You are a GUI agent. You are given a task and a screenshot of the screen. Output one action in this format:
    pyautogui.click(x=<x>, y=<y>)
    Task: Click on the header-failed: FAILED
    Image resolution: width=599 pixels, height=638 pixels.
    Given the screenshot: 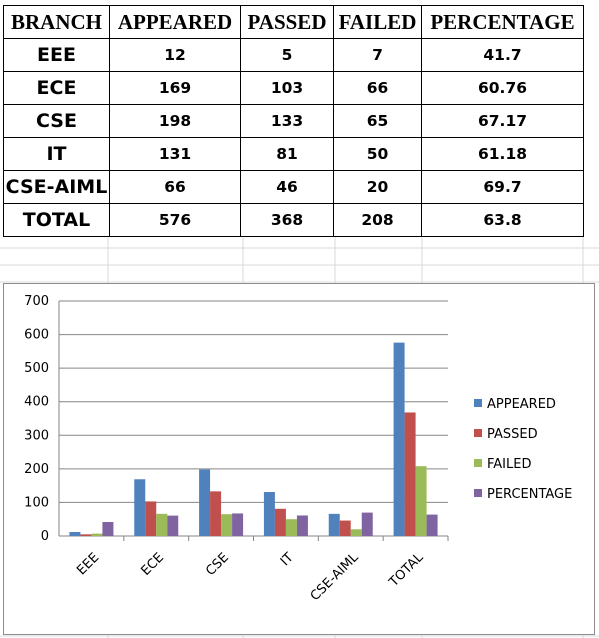 What is the action you would take?
    pyautogui.click(x=377, y=22)
    